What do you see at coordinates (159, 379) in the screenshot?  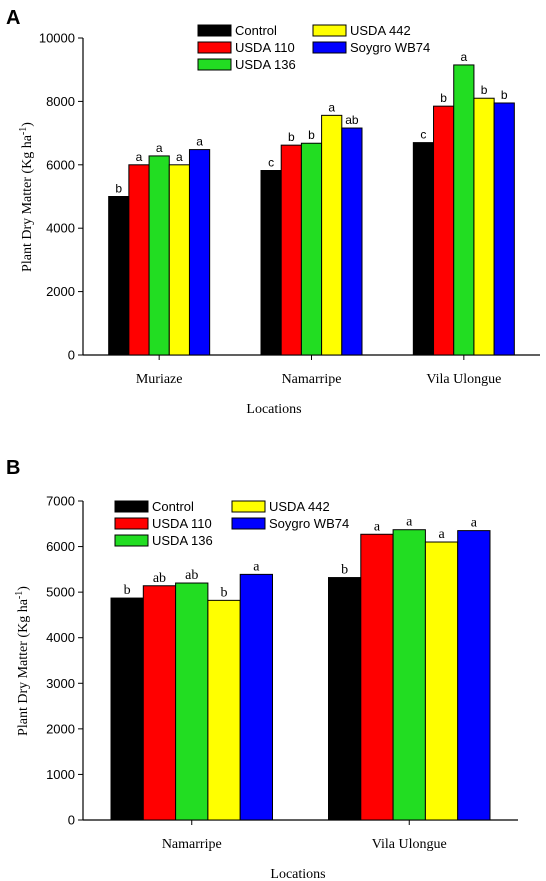 I see `category-label: Muriaze` at bounding box center [159, 379].